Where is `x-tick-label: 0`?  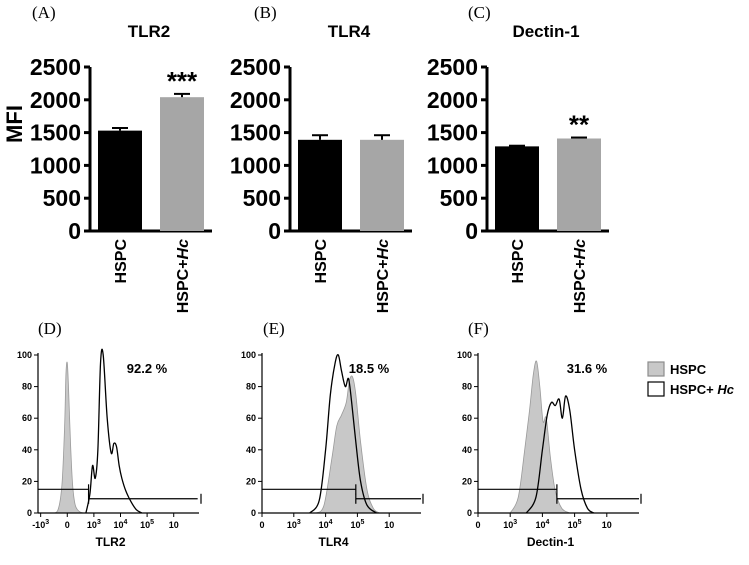
x-tick-label: 0 is located at coordinates (477, 525).